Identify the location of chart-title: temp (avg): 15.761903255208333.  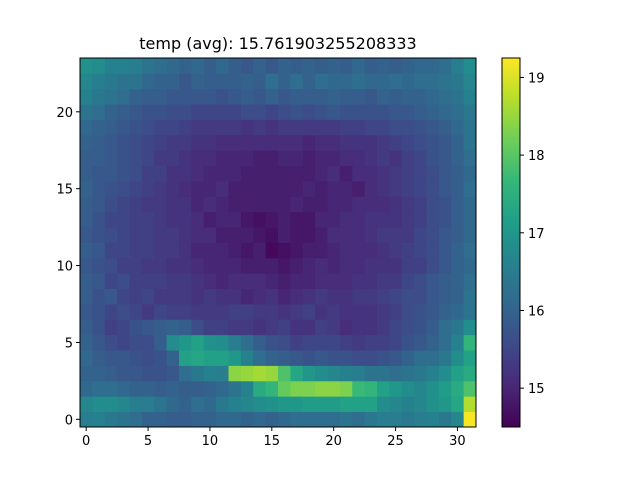
(277, 43).